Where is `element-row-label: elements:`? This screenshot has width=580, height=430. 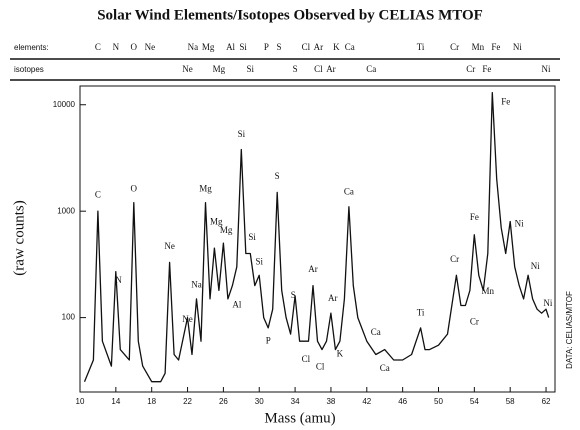 element-row-label: elements: is located at coordinates (31, 47).